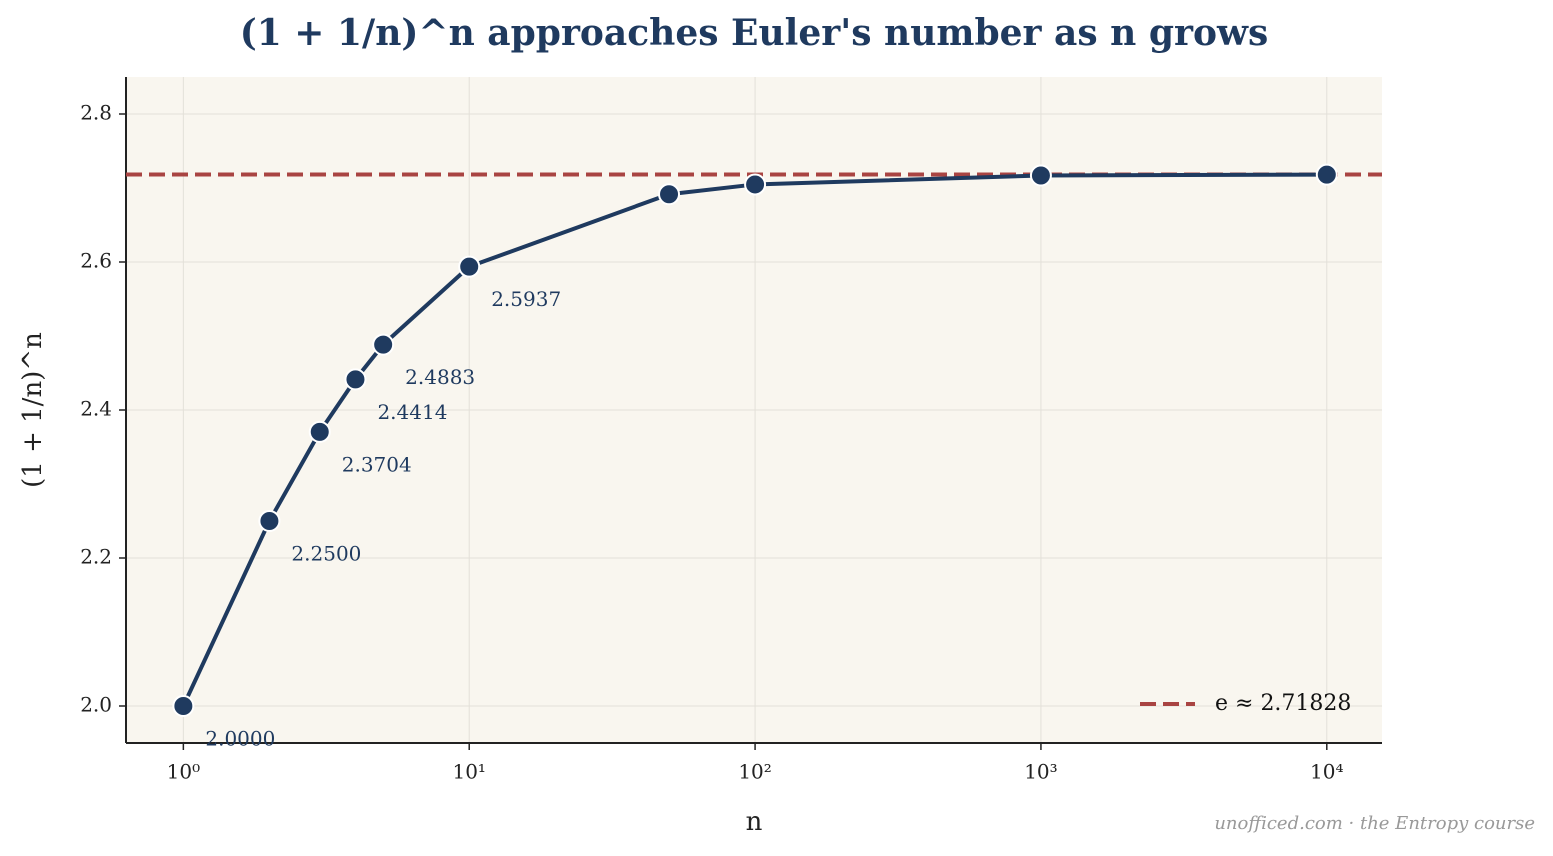 The image size is (1553, 856). What do you see at coordinates (96, 113) in the screenshot?
I see `y-tick-label: 2.8` at bounding box center [96, 113].